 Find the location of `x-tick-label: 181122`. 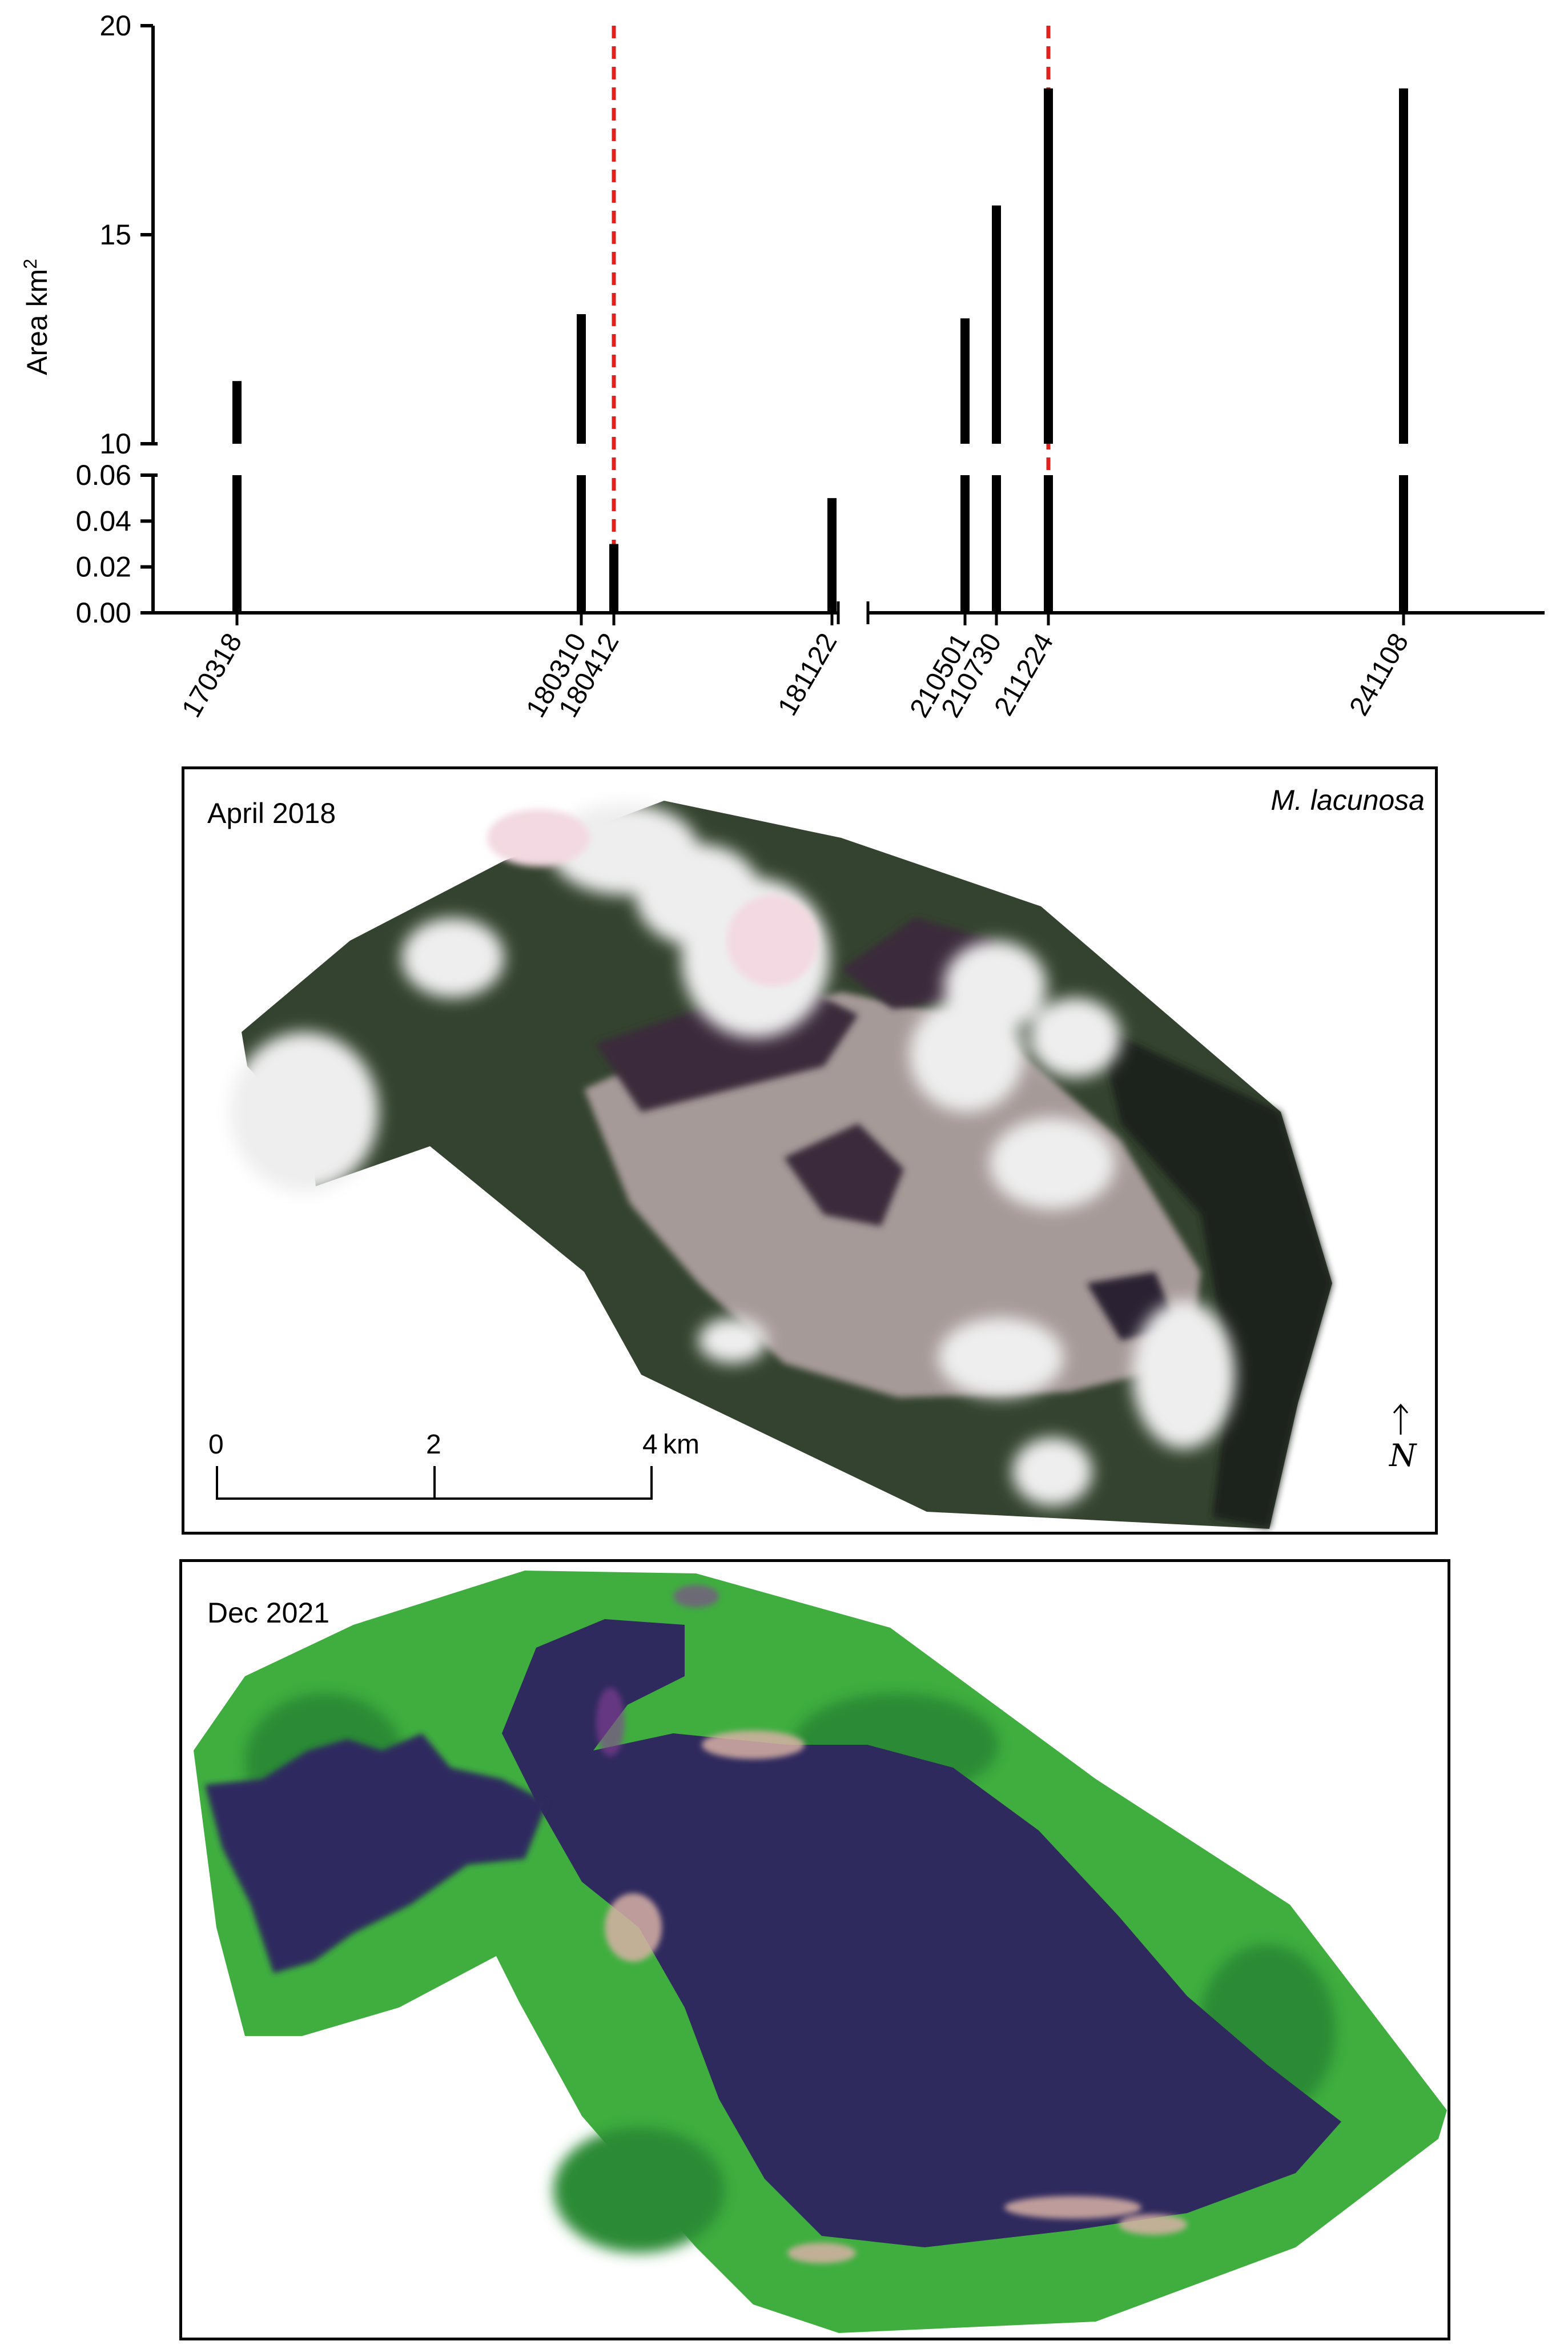

x-tick-label: 181122 is located at coordinates (807, 674).